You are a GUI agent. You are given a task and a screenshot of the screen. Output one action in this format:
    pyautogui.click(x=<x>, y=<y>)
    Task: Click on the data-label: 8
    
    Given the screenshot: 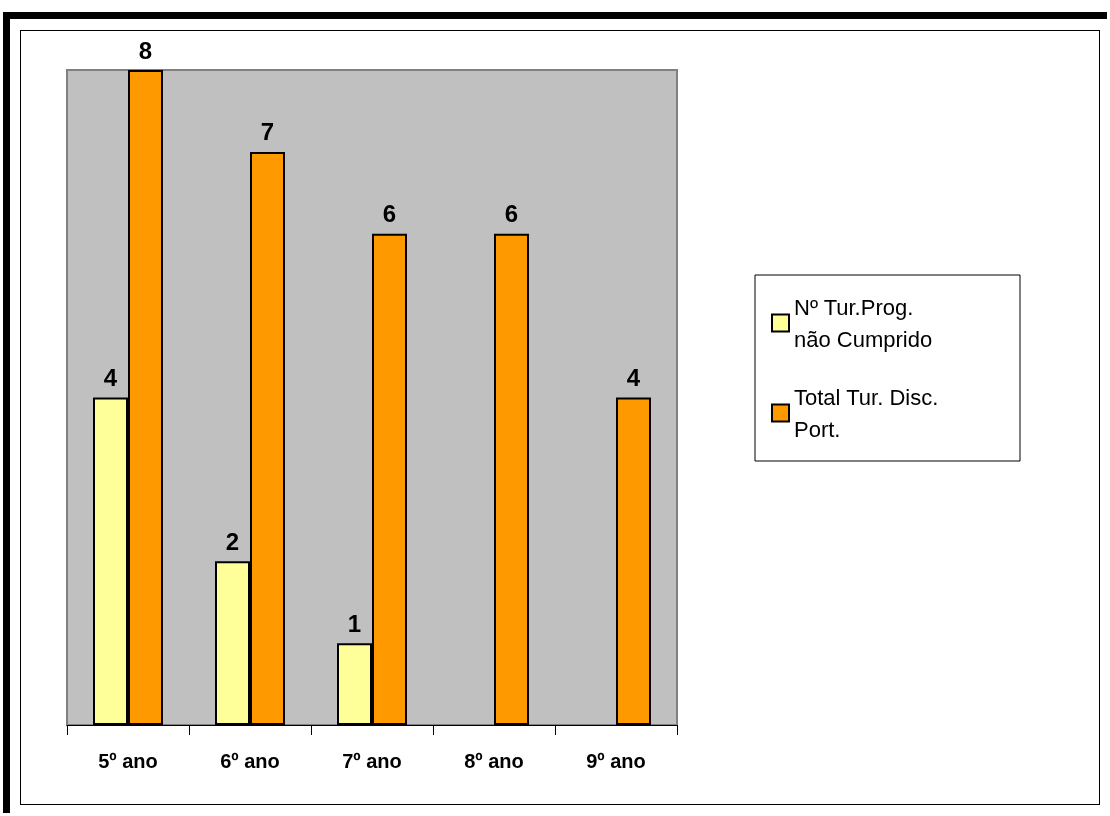 What is the action you would take?
    pyautogui.click(x=145, y=50)
    